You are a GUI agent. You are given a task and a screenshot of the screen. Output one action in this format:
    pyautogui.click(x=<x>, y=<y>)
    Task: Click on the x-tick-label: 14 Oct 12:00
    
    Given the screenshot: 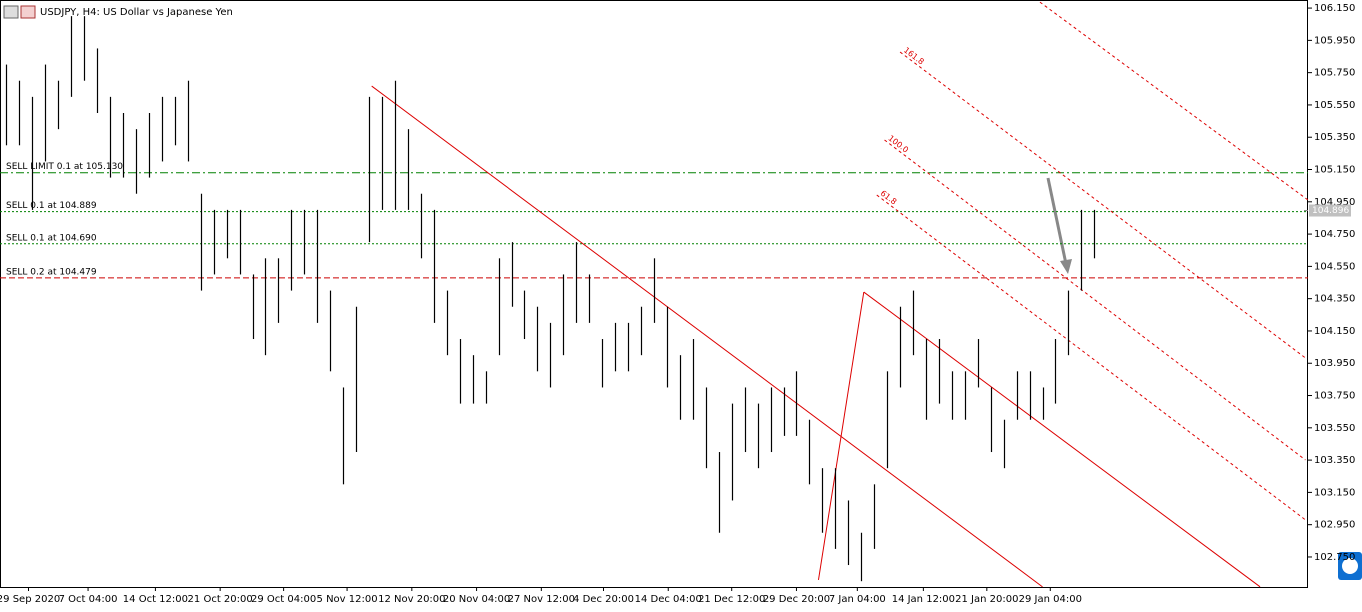 What is the action you would take?
    pyautogui.click(x=155, y=599)
    